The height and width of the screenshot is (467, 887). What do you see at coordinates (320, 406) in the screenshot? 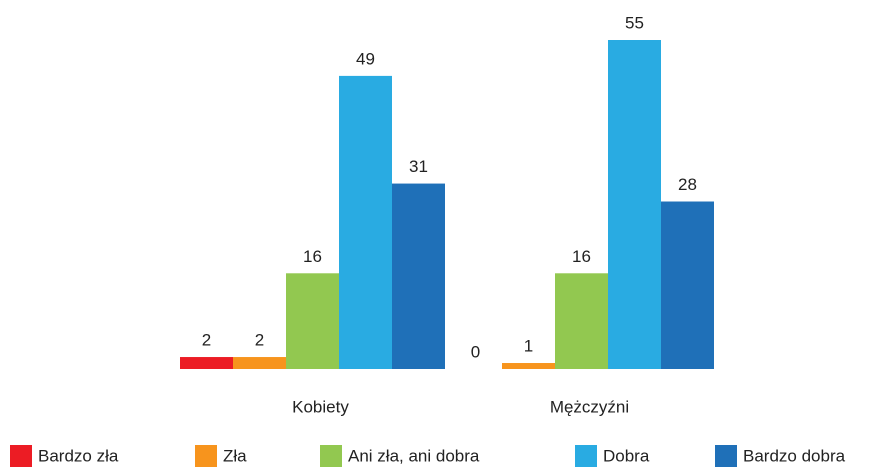
I see `x-tick-label: Kobiety` at bounding box center [320, 406].